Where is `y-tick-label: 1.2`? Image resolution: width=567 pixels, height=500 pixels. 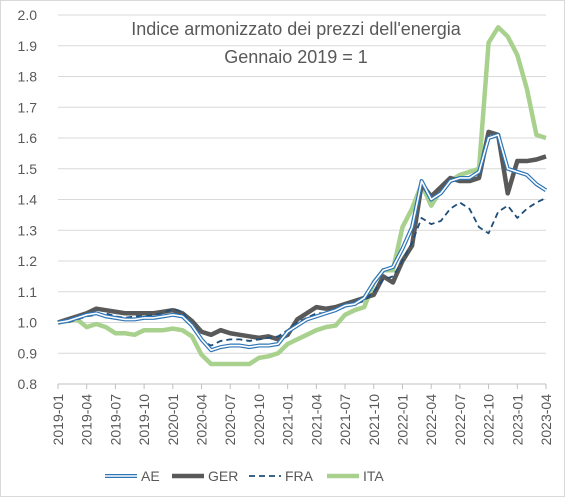 y-tick-label: 1.2 is located at coordinates (28, 261).